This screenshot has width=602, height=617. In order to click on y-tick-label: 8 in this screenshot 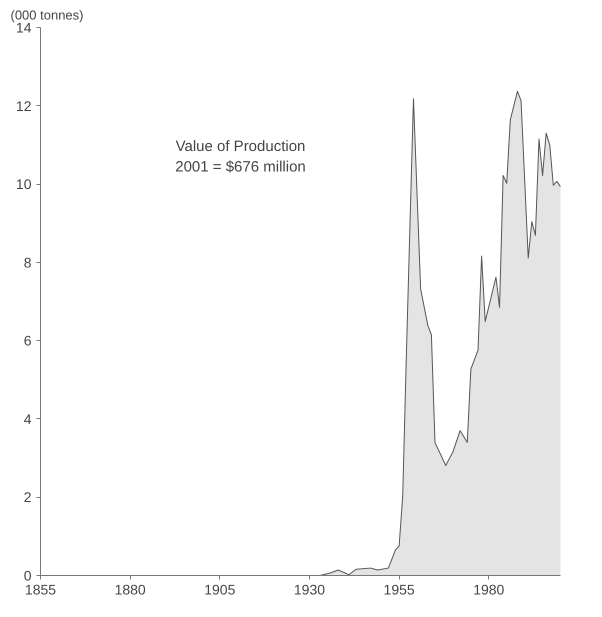, I will do `click(28, 262)`.